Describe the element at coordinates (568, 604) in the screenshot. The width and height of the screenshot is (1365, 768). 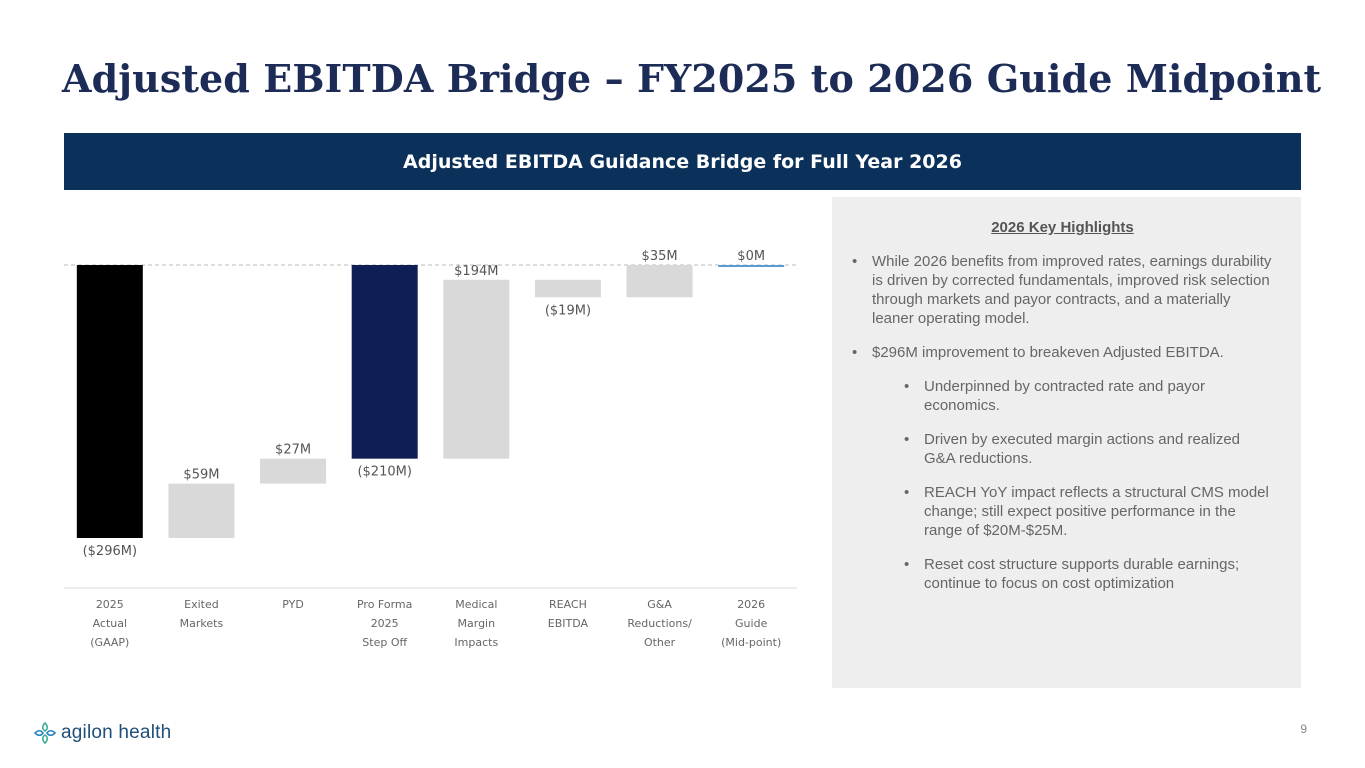
I see `x-tick-line: REACH` at that location.